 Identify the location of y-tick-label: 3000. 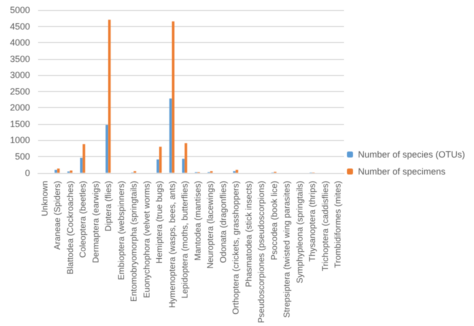
(20, 75).